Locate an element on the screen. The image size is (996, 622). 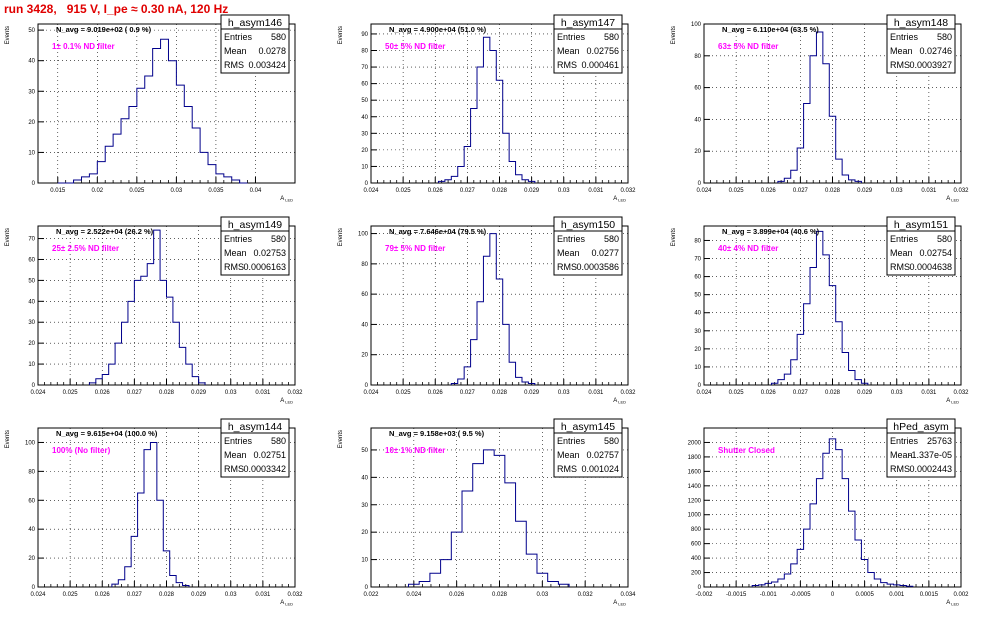
x-tick-label: 0.031 is located at coordinates (929, 191).